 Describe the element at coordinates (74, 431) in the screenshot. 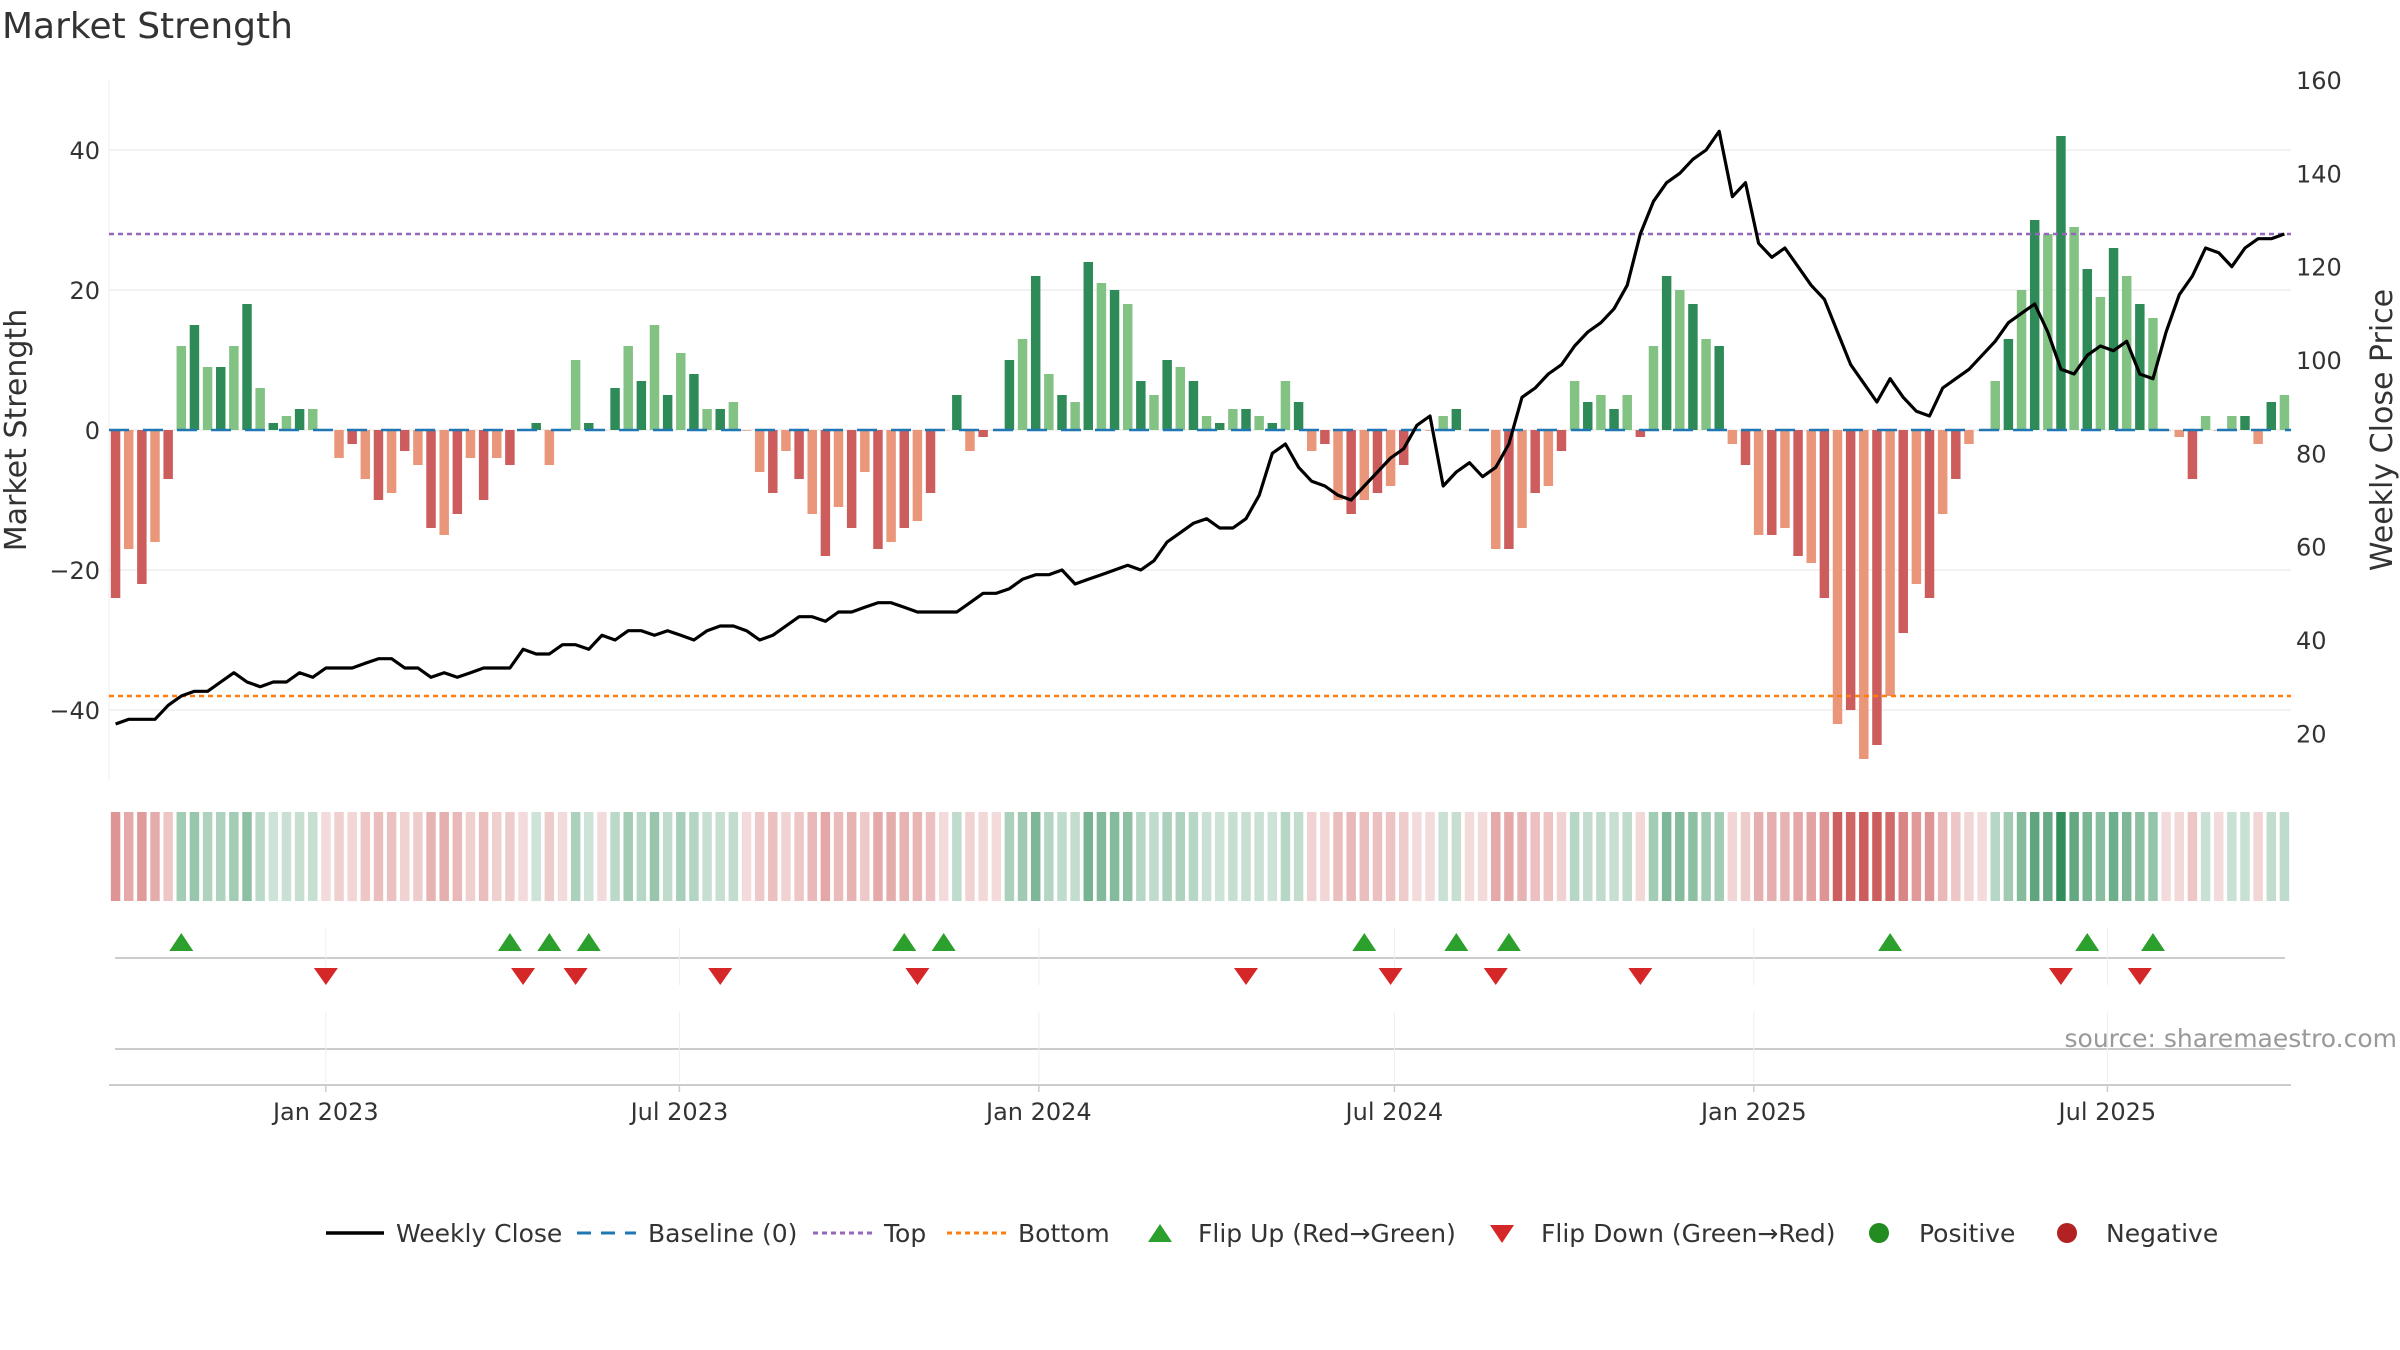

I see `y-axis-ticks: 40 20 0 −20 −40` at that location.